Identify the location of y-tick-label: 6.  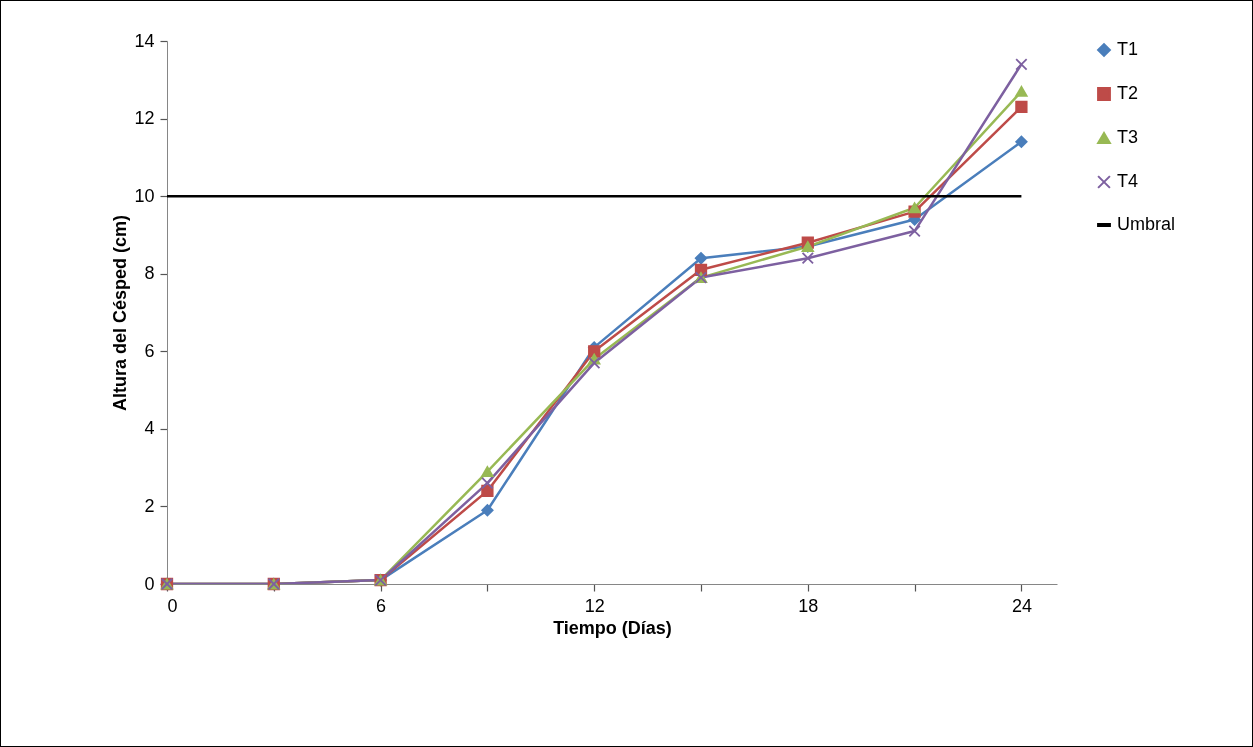
(149, 350).